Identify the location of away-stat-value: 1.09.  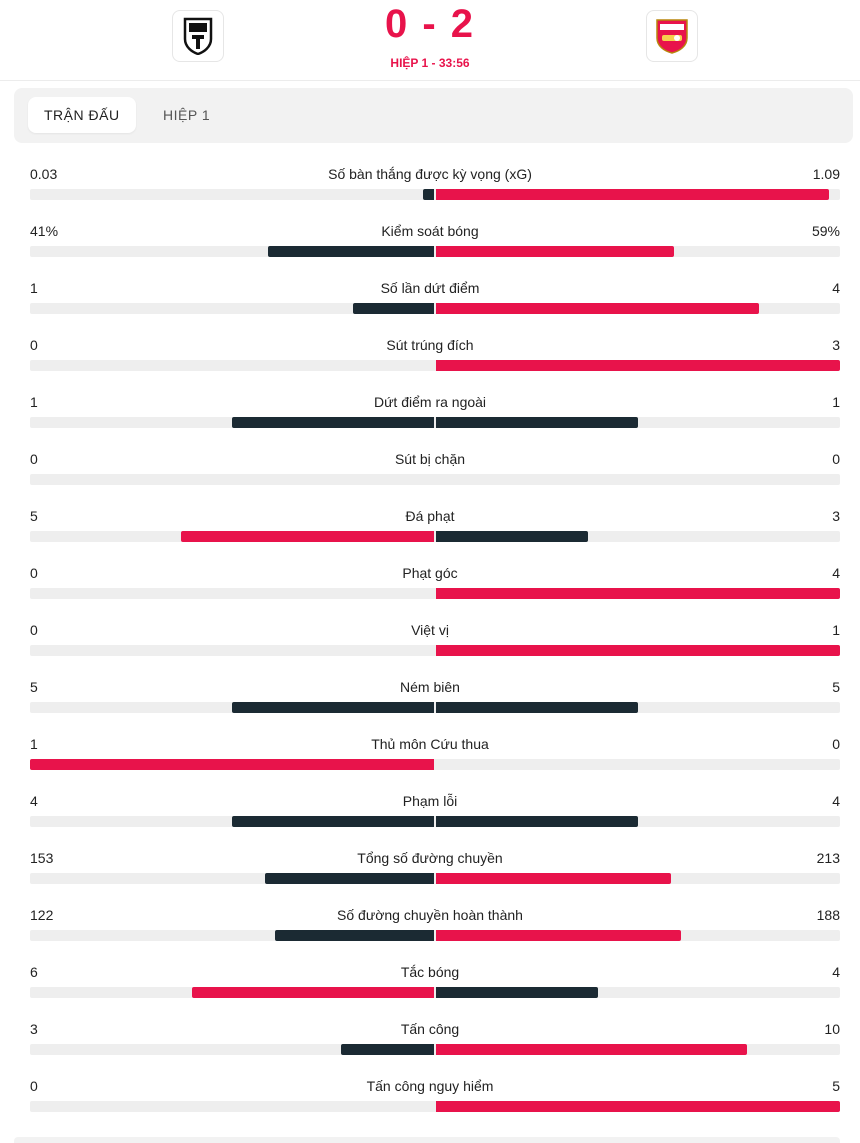
(826, 174).